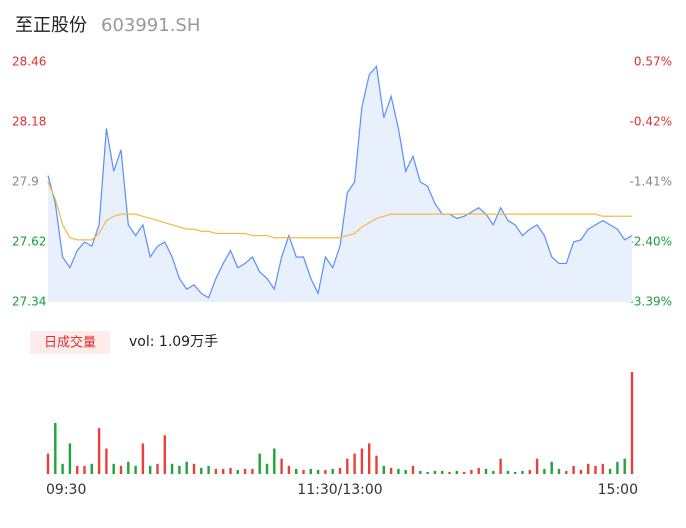 Image resolution: width=686 pixels, height=528 pixels. What do you see at coordinates (339, 490) in the screenshot?
I see `x-tick-label: 11:30/13:00` at bounding box center [339, 490].